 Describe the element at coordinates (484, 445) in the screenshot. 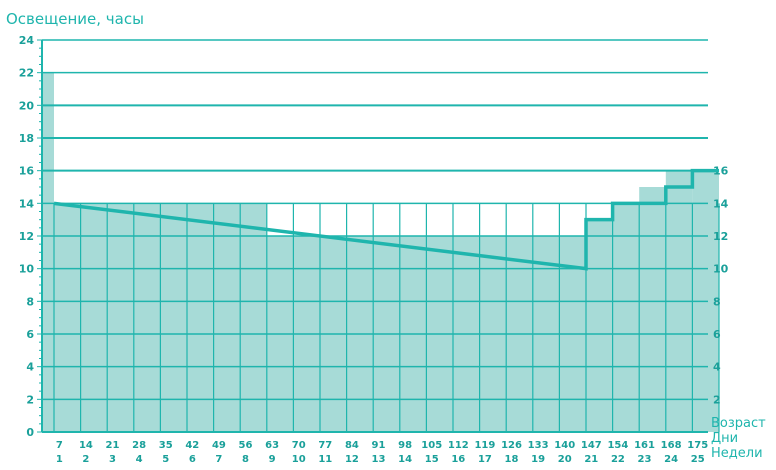

I see `x-tick-day-119: 119` at that location.